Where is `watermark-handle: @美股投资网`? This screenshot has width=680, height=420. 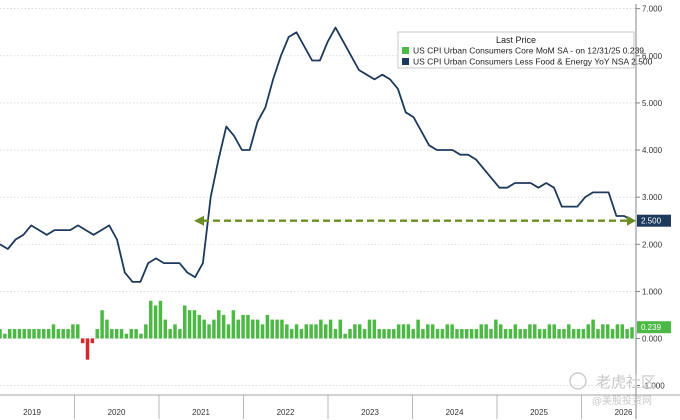
watermark-handle: @美股投资网 is located at coordinates (622, 400).